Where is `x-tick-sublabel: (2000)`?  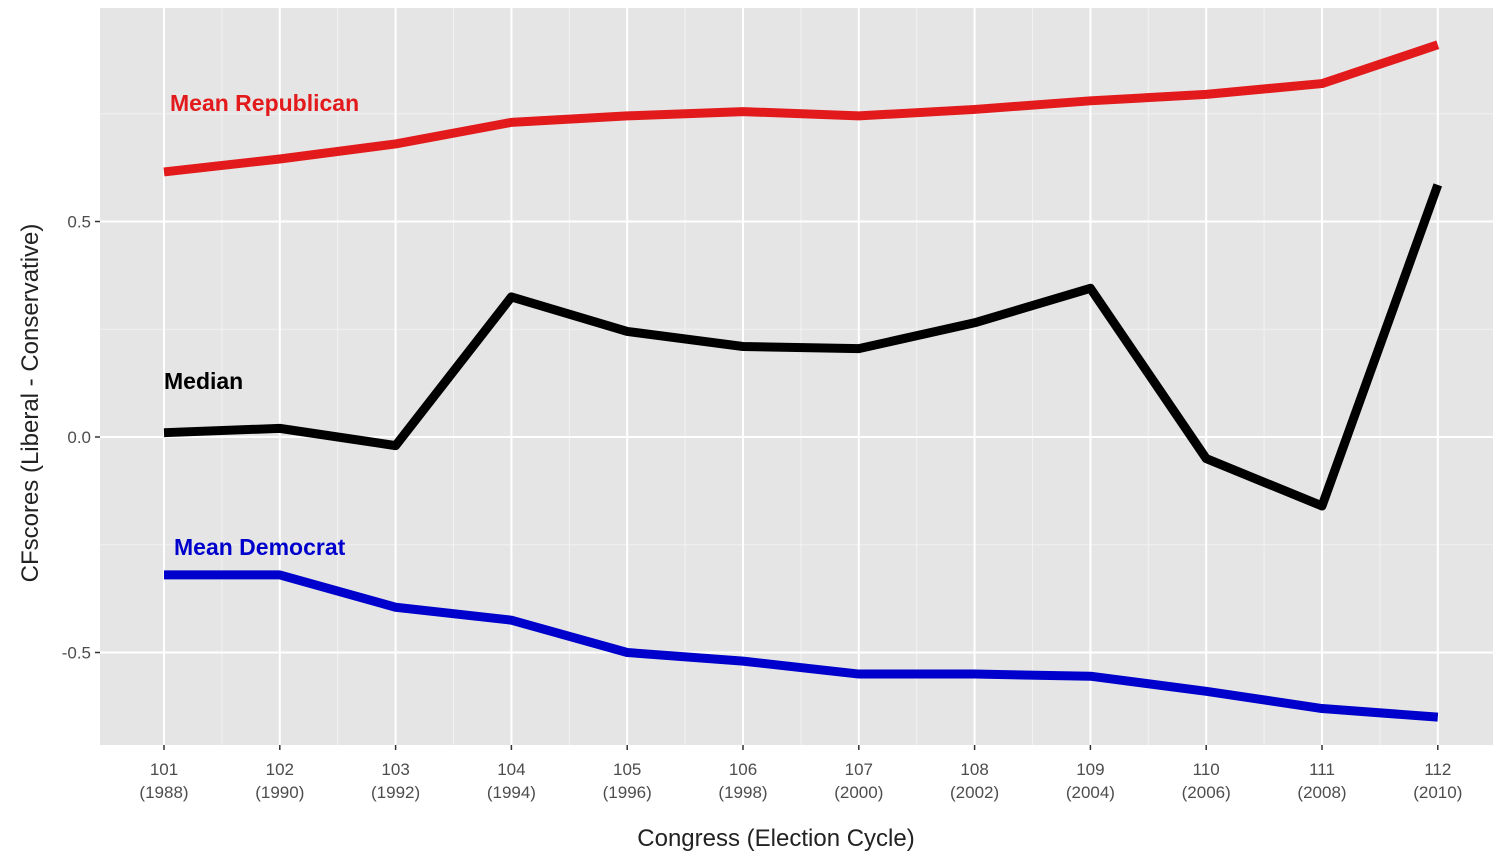
x-tick-sublabel: (2000) is located at coordinates (858, 792).